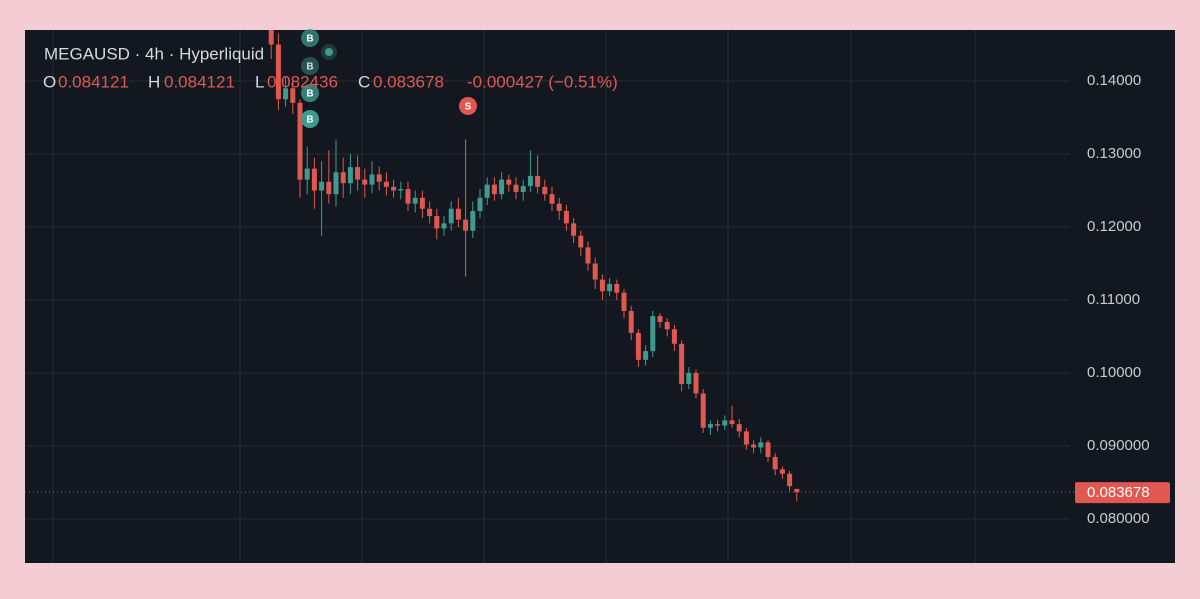 The height and width of the screenshot is (599, 1200). What do you see at coordinates (1118, 492) in the screenshot?
I see `last-price-label: 0.083678` at bounding box center [1118, 492].